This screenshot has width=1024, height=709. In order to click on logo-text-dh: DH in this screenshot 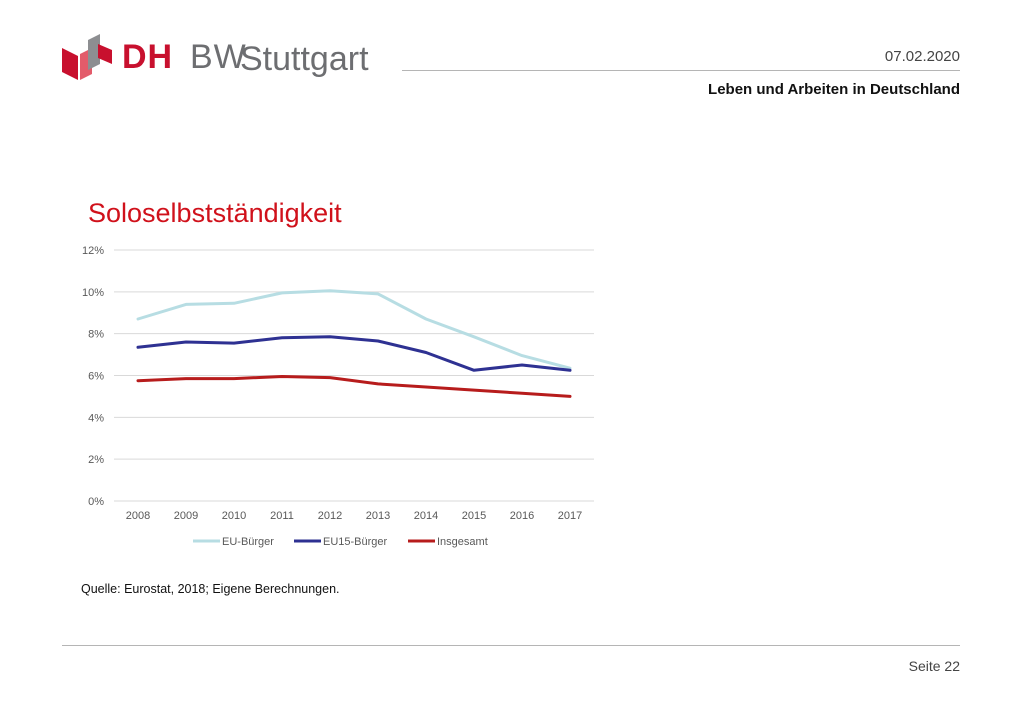, I will do `click(148, 57)`.